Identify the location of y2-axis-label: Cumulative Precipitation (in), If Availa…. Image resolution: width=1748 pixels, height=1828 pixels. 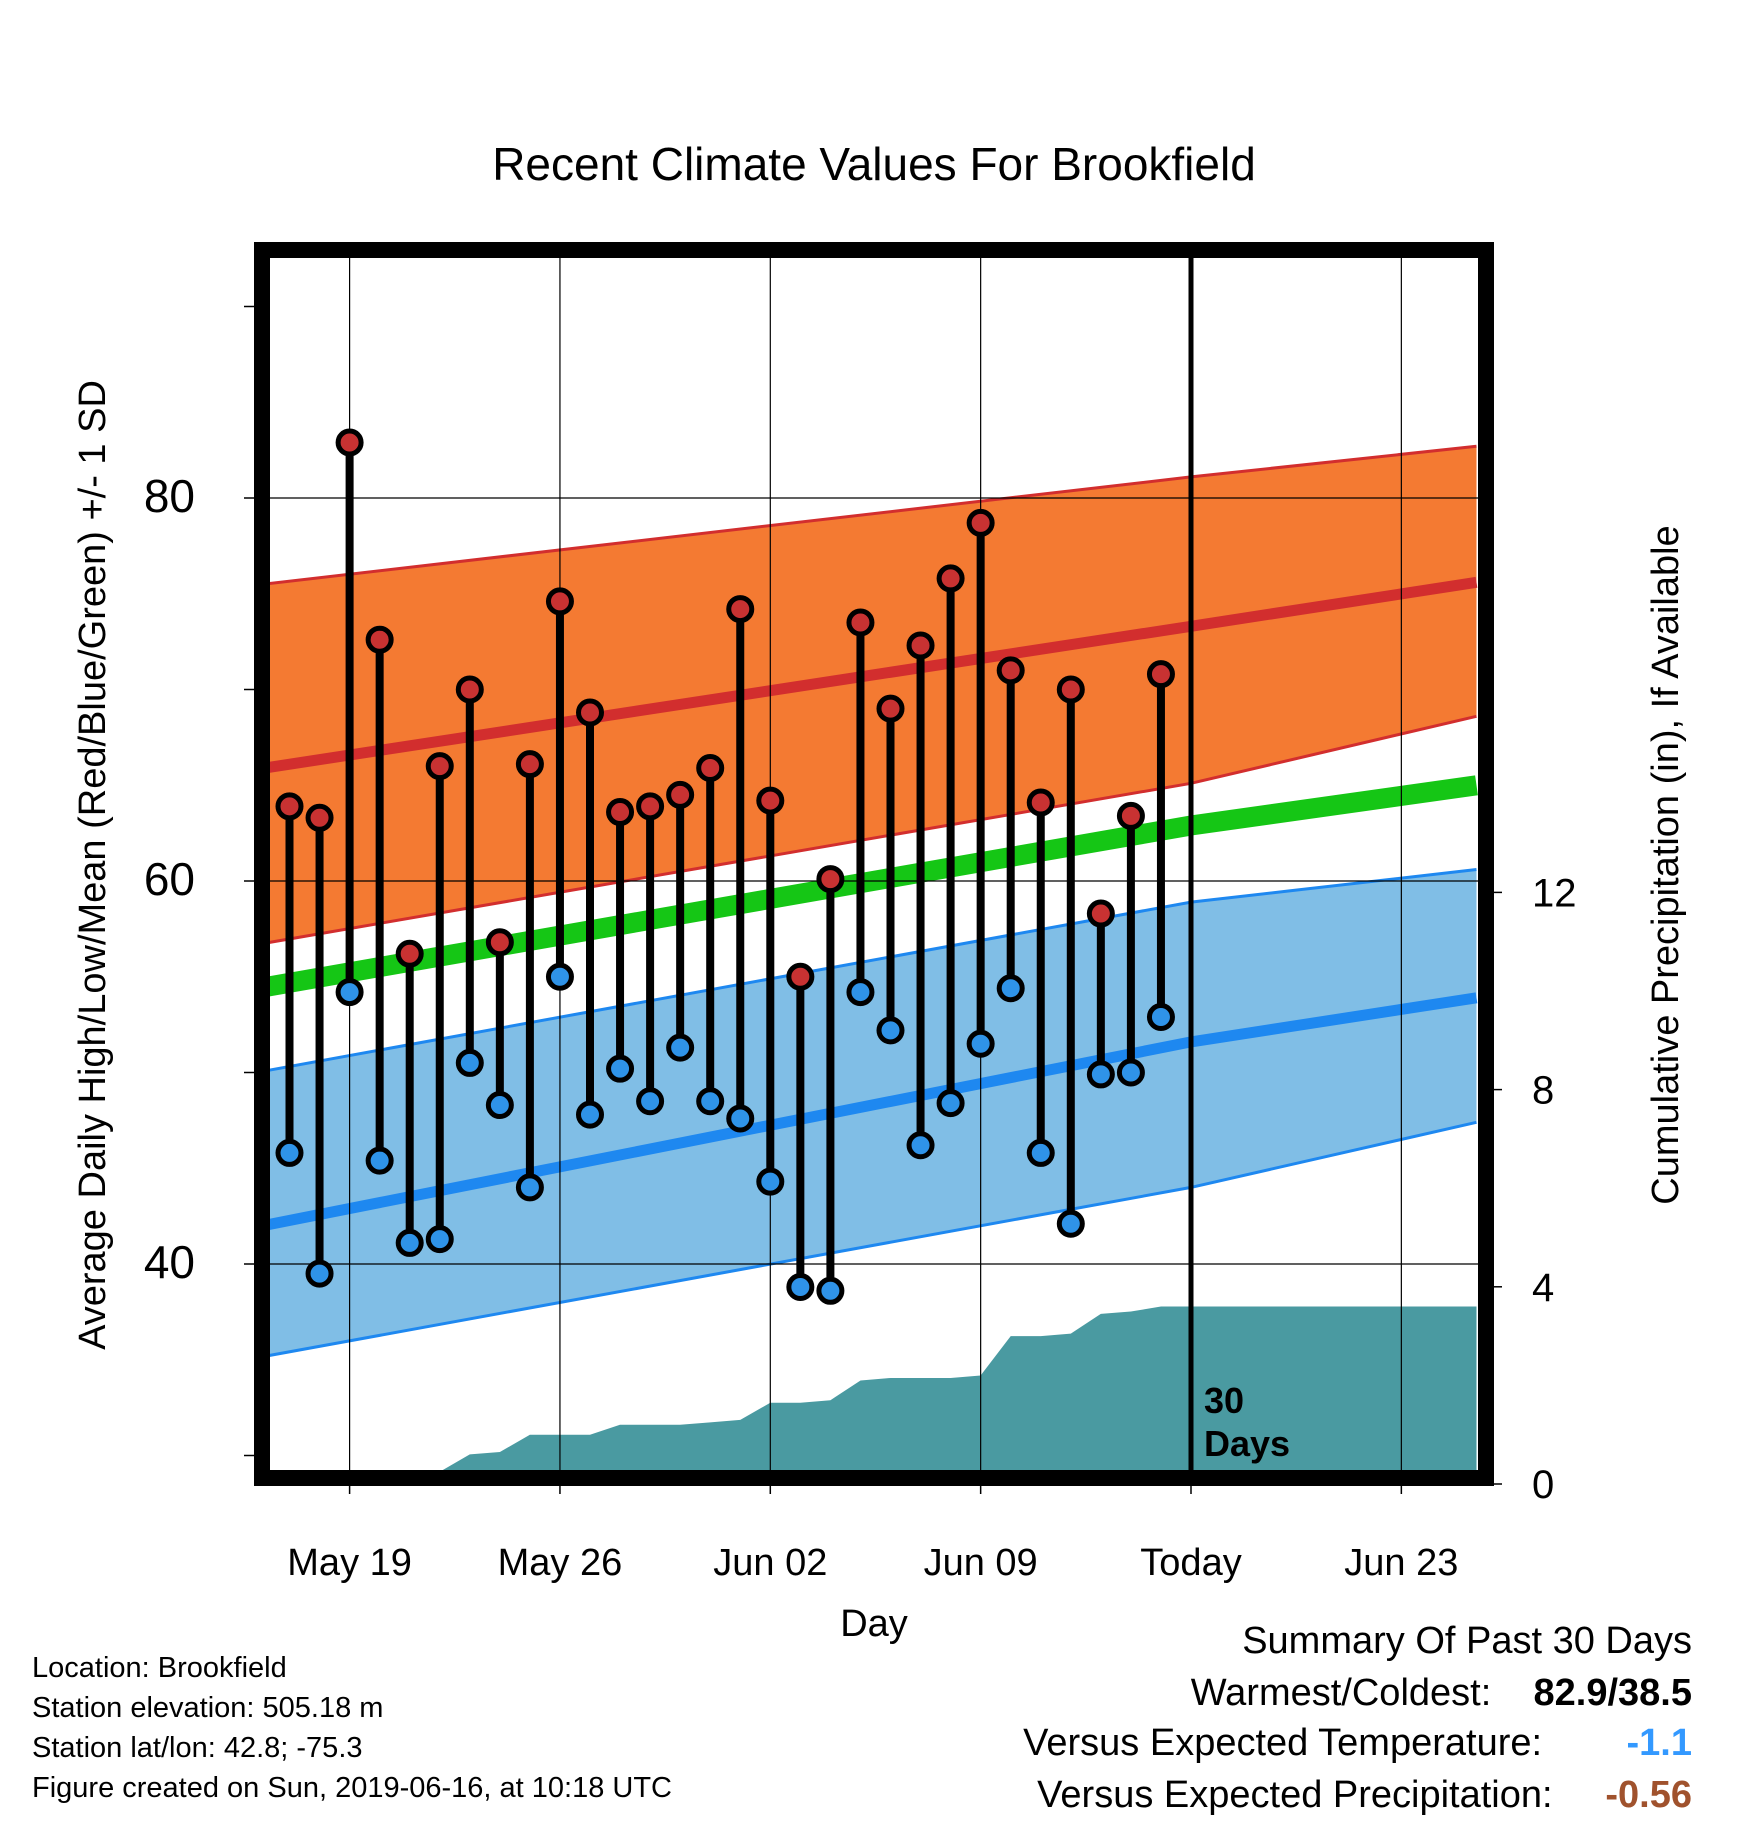
(1666, 864).